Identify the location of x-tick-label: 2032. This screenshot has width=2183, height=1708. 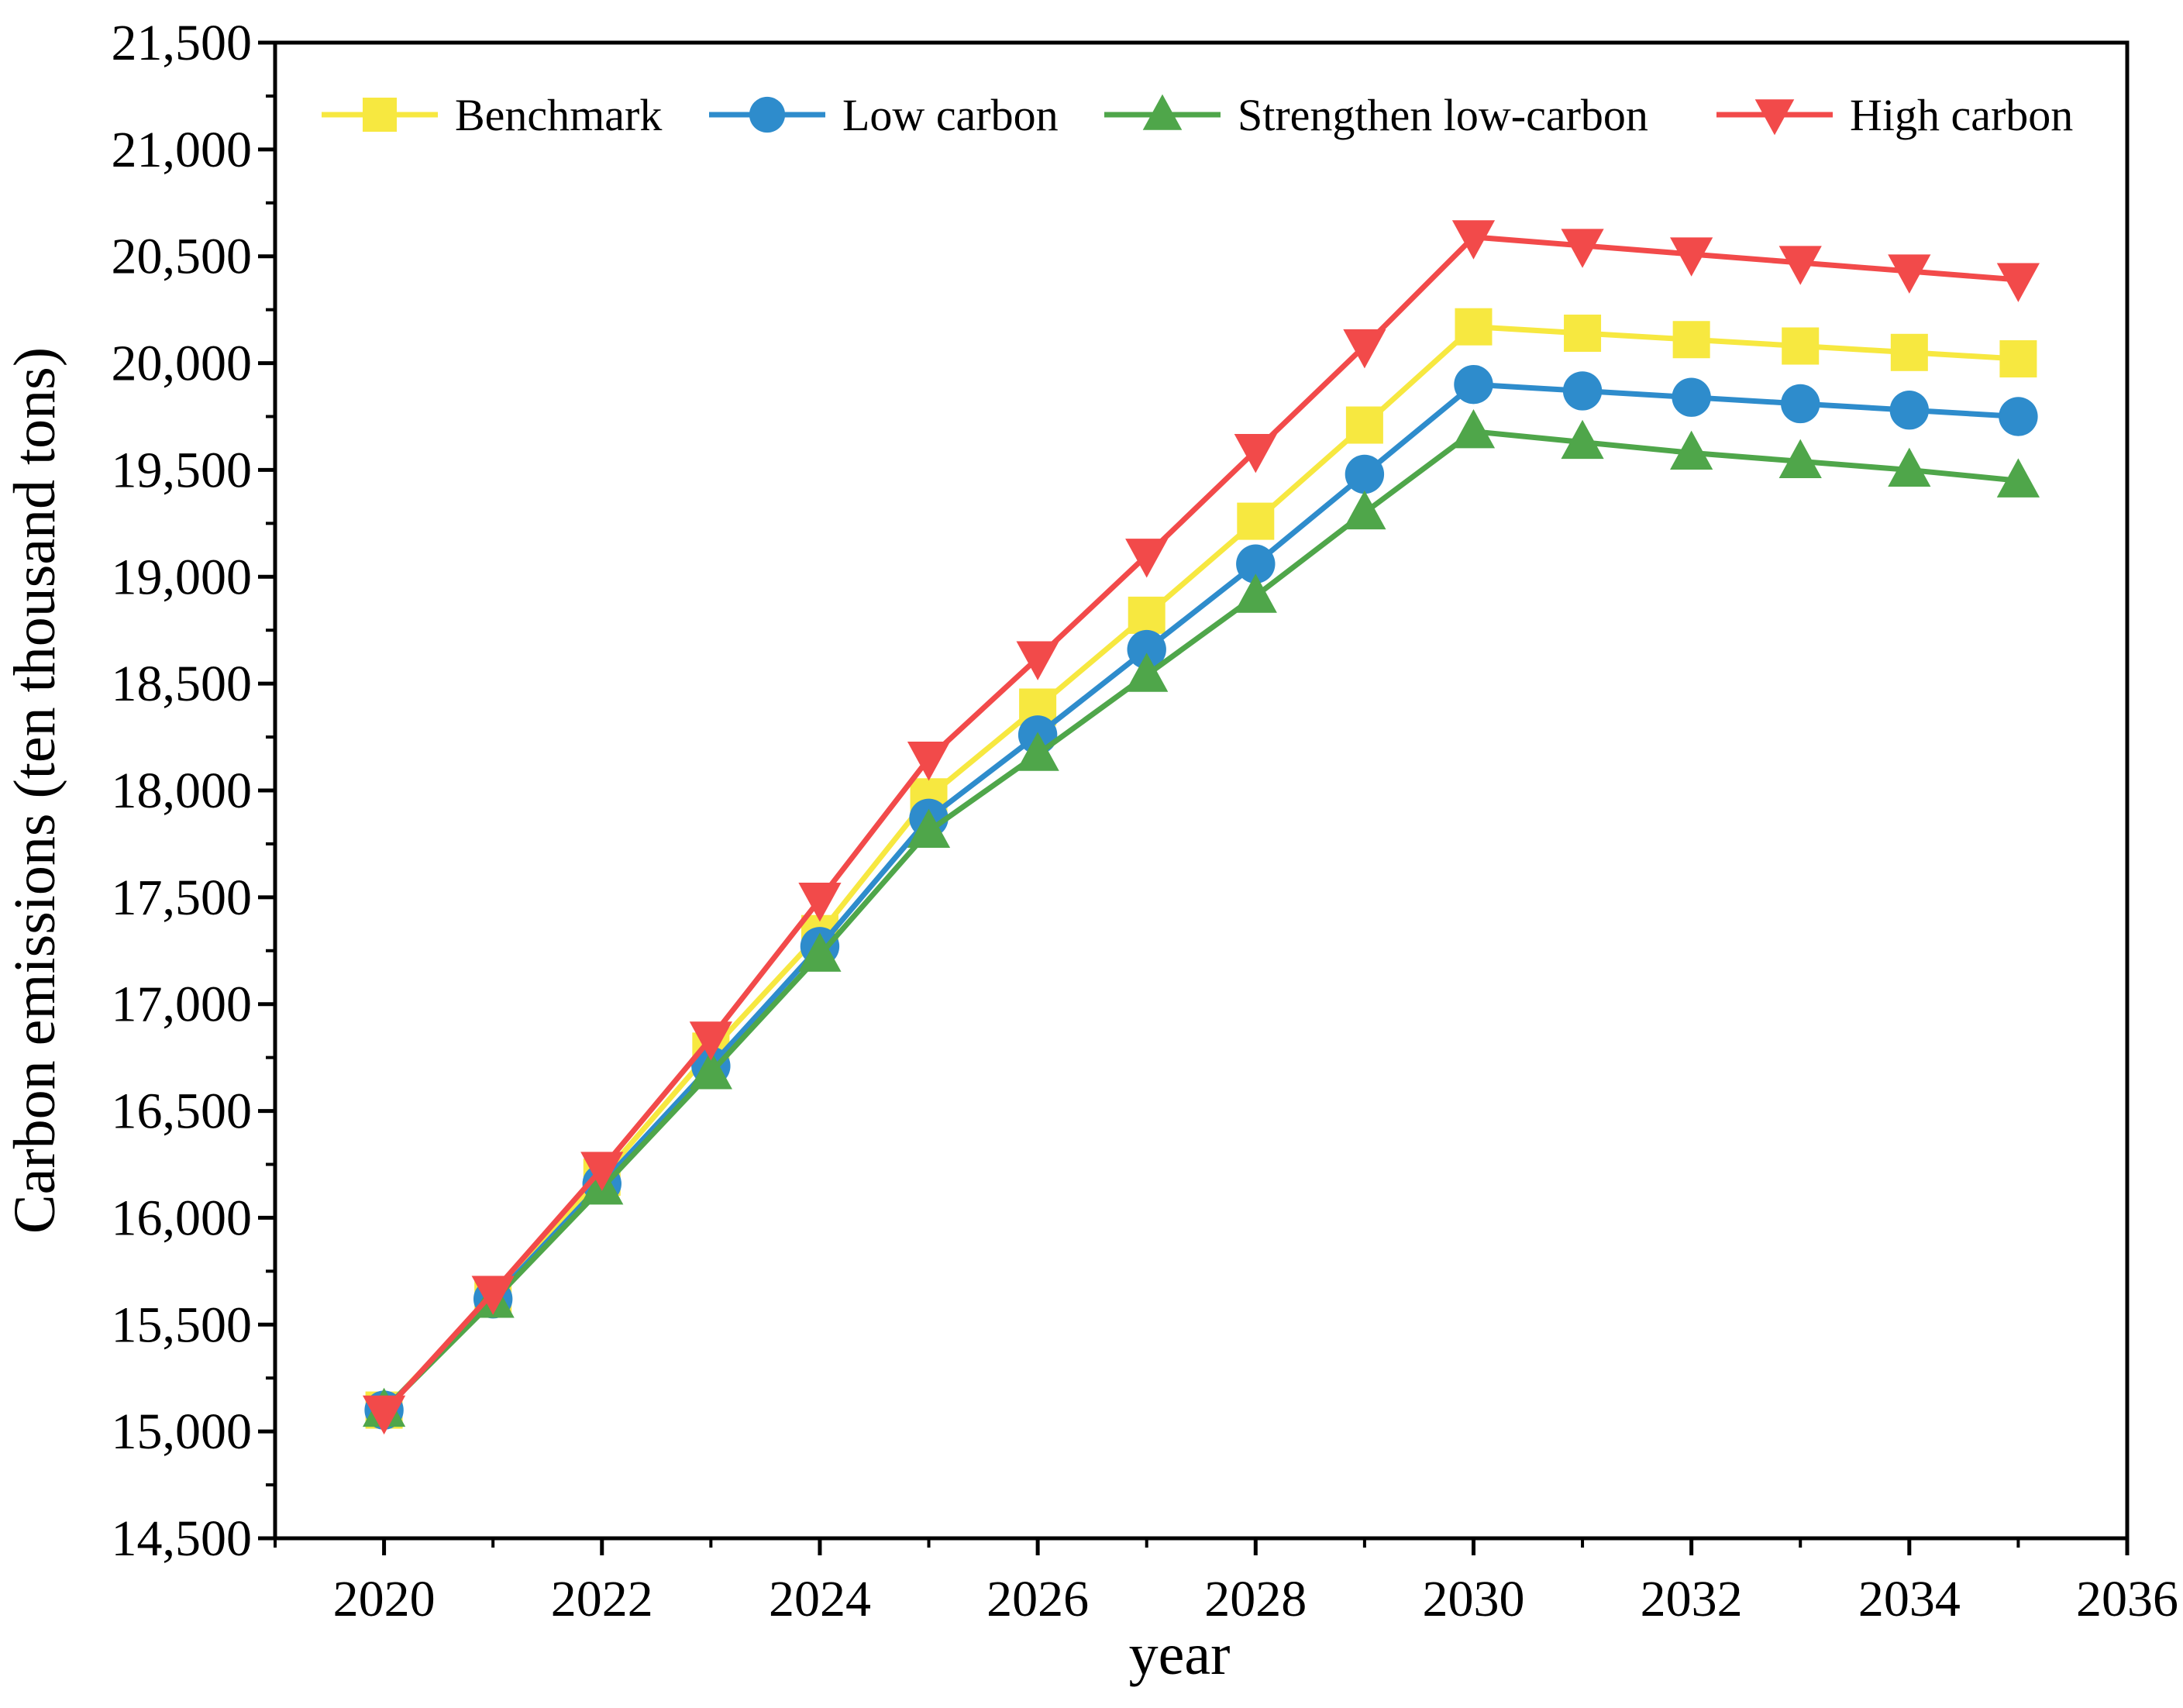
(1692, 1599).